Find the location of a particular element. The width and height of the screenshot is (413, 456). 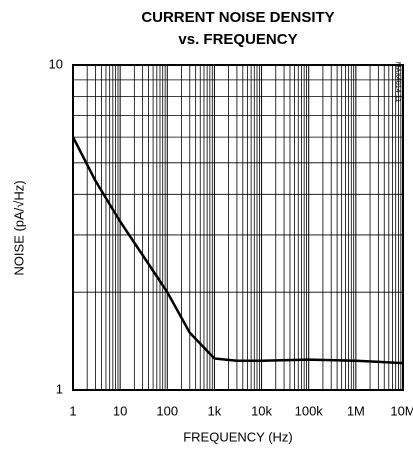

x-tick-label: 10 is located at coordinates (120, 410).